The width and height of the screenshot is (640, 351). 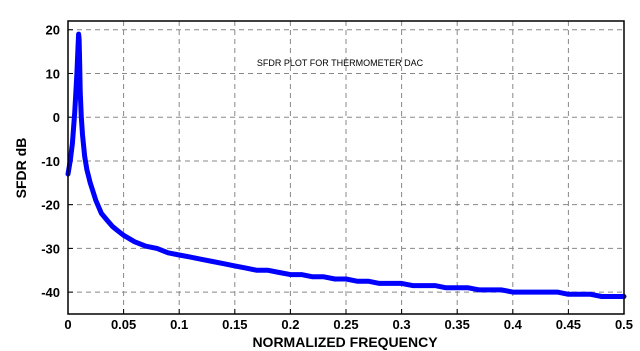 I want to click on x-tick-labels: 0 0.05 0.1 0.15 0.2 0.25 0.3 0.35 0.4 0.45 0.5, so click(x=348, y=324).